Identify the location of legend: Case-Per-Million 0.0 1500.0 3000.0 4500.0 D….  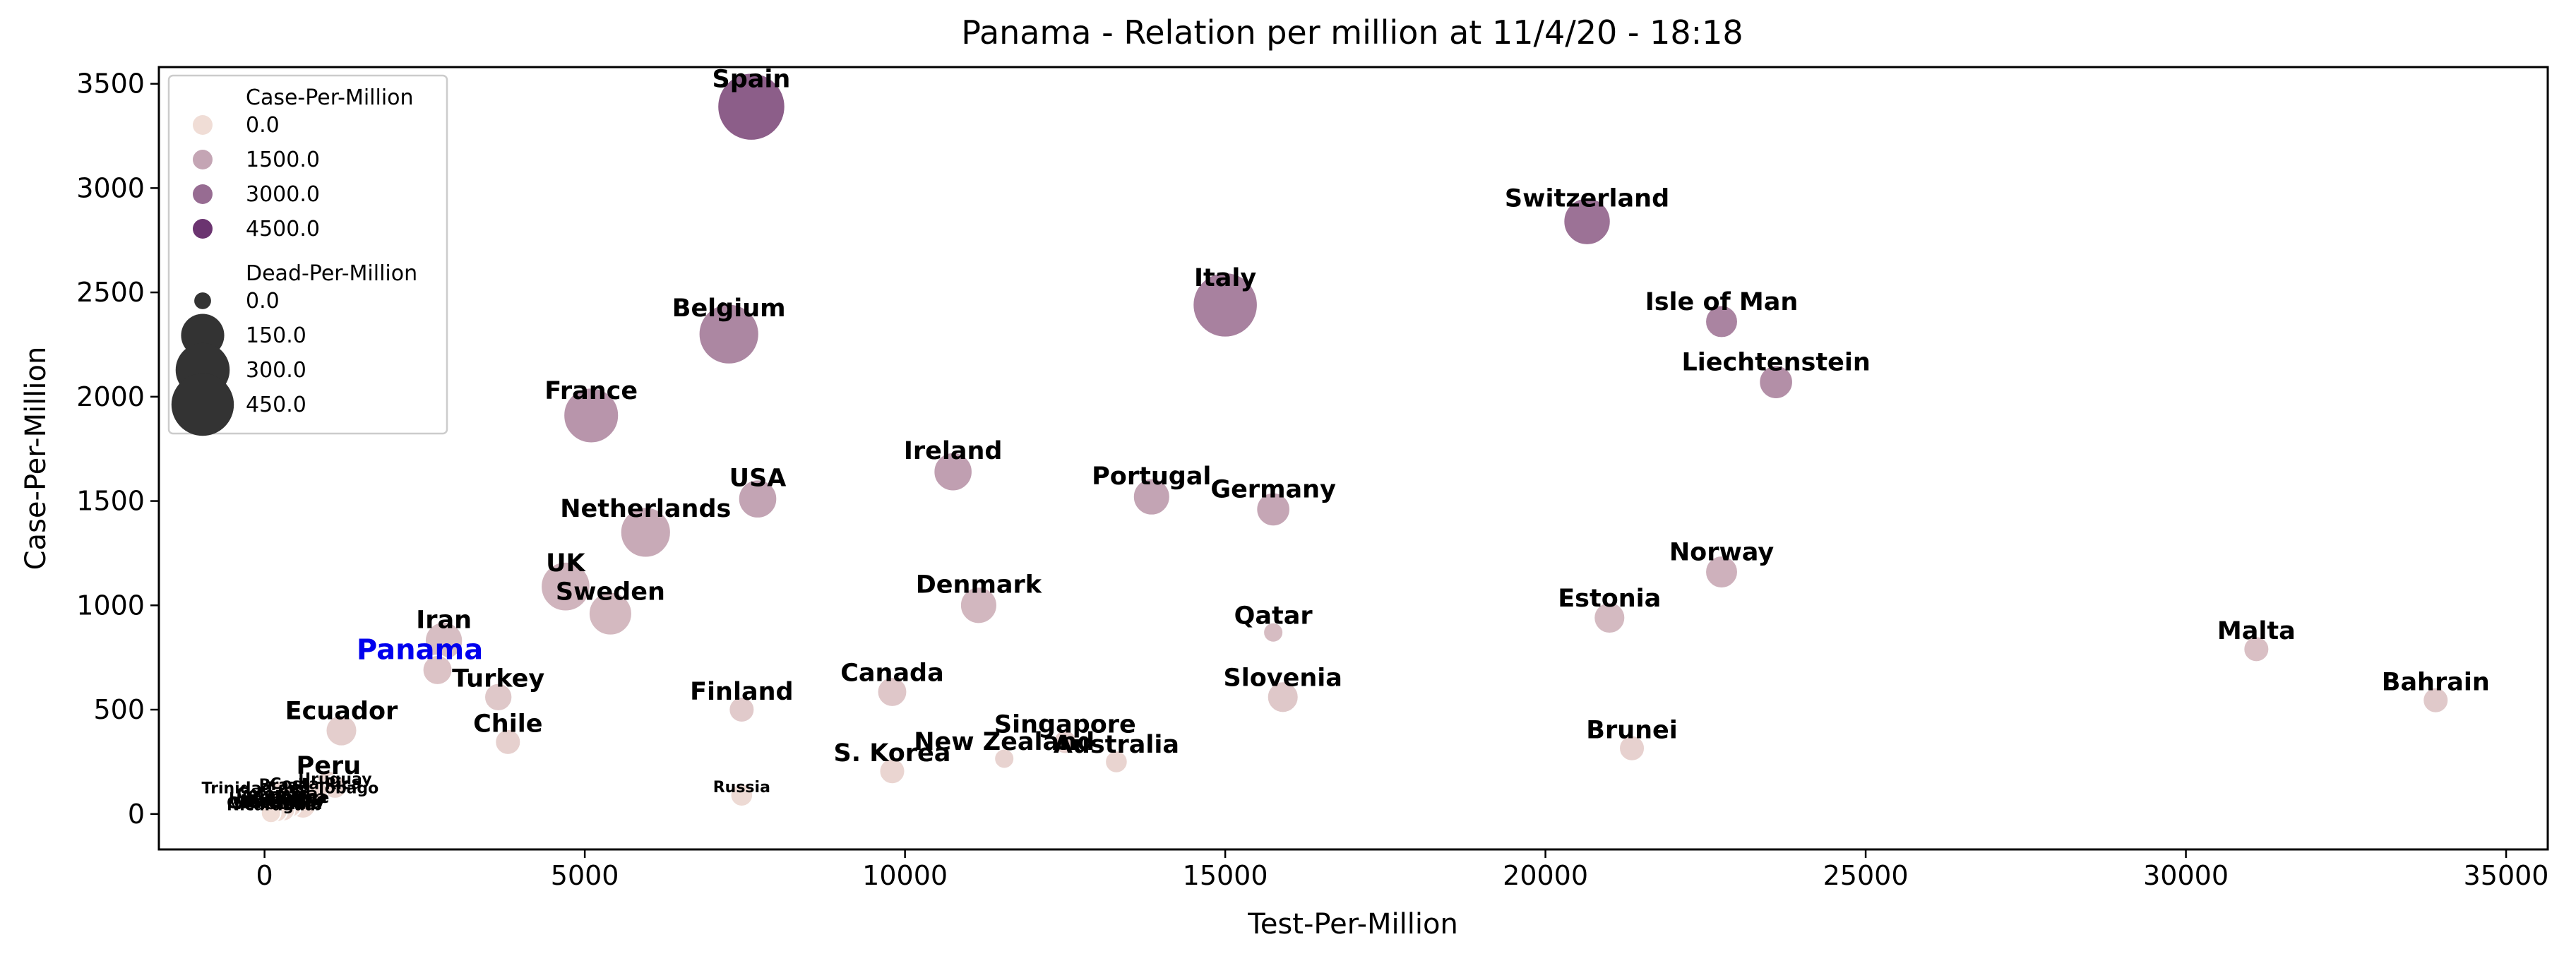
(307, 255).